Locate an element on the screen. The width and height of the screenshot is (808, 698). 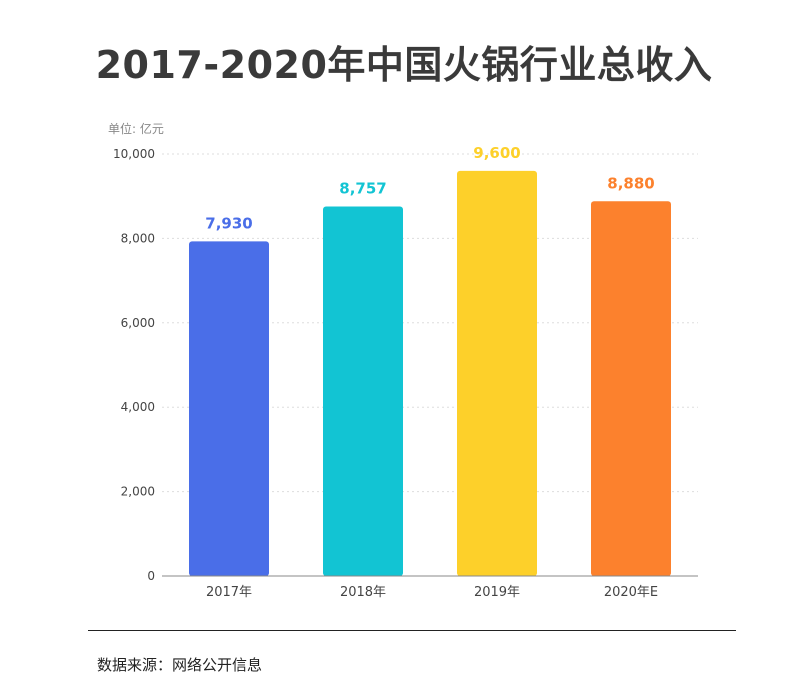
x-axis-ticks: 2017年 2018年 2019年 2020年E is located at coordinates (432, 592).